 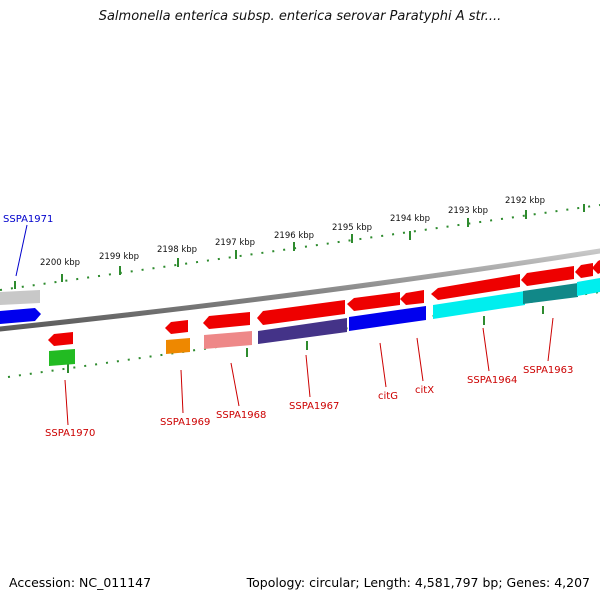 What do you see at coordinates (60, 263) in the screenshot?
I see `scale-label-2200: 2200 kbp` at bounding box center [60, 263].